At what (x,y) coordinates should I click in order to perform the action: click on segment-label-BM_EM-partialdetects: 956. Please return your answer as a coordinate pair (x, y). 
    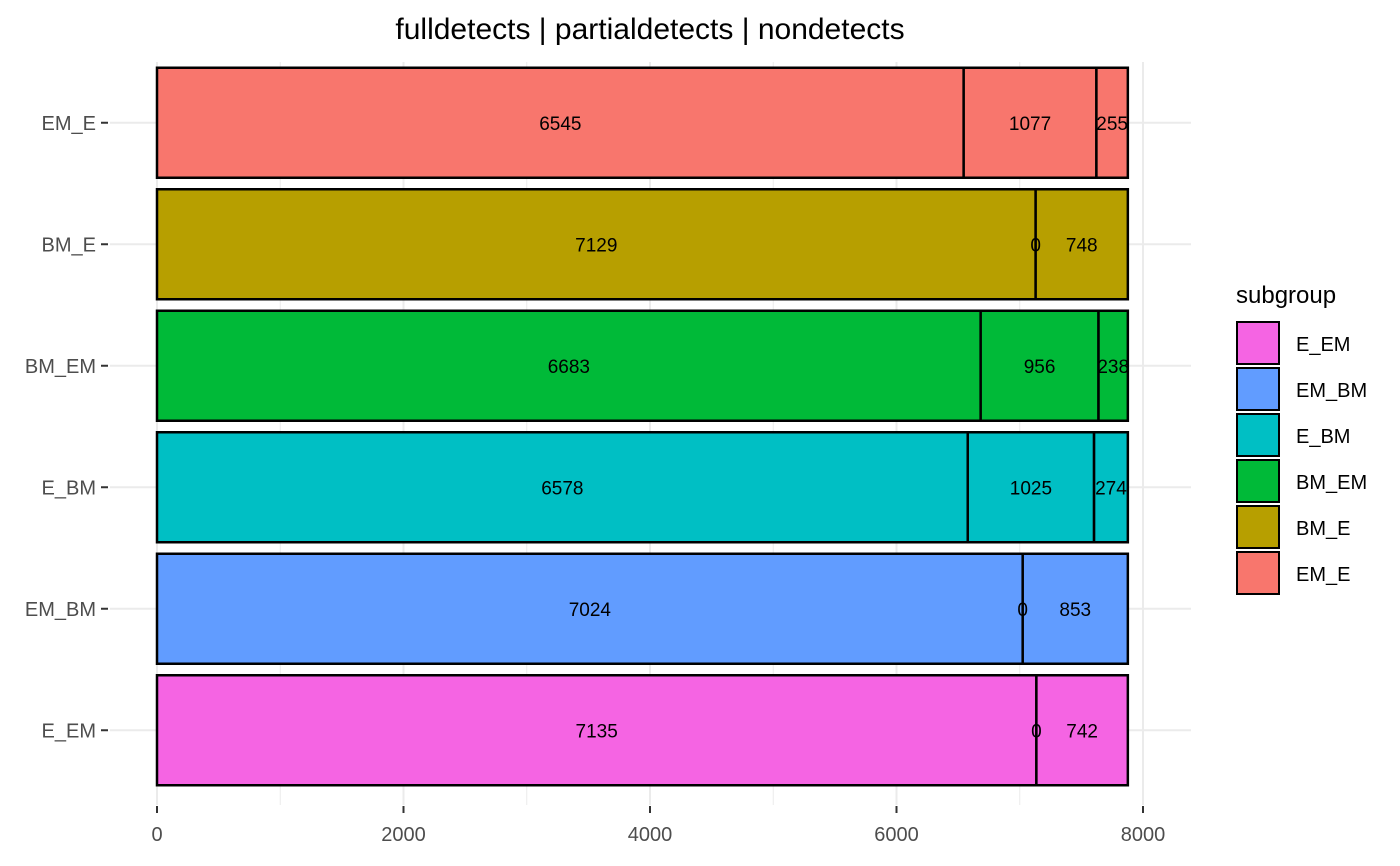
    Looking at the image, I should click on (1040, 367).